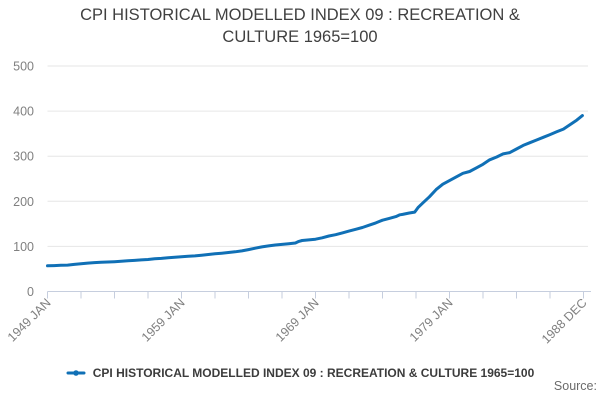 The image size is (600, 400). Describe the element at coordinates (30, 292) in the screenshot. I see `y-tick-label: 0` at that location.